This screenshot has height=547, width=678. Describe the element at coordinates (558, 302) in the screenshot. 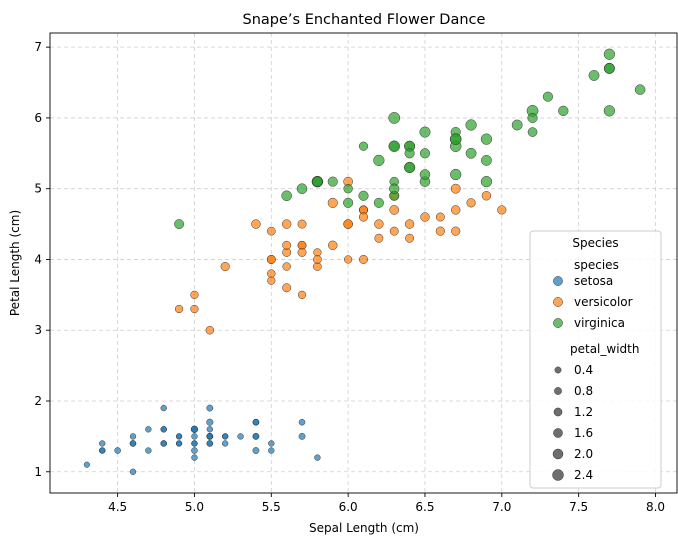

I see `legend-marker-versicolor` at that location.